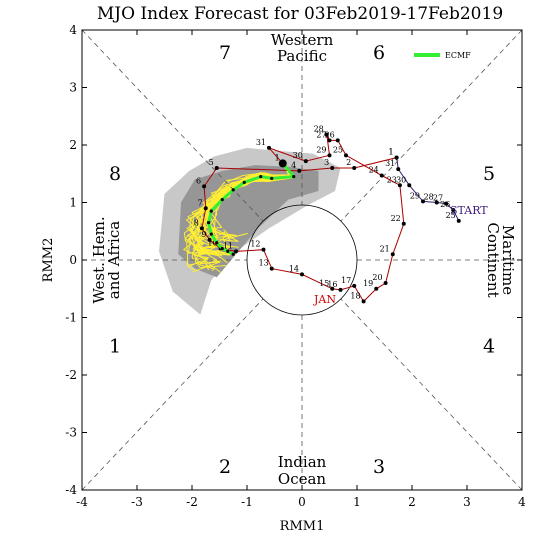  What do you see at coordinates (469, 210) in the screenshot?
I see `start-label: START` at bounding box center [469, 210].